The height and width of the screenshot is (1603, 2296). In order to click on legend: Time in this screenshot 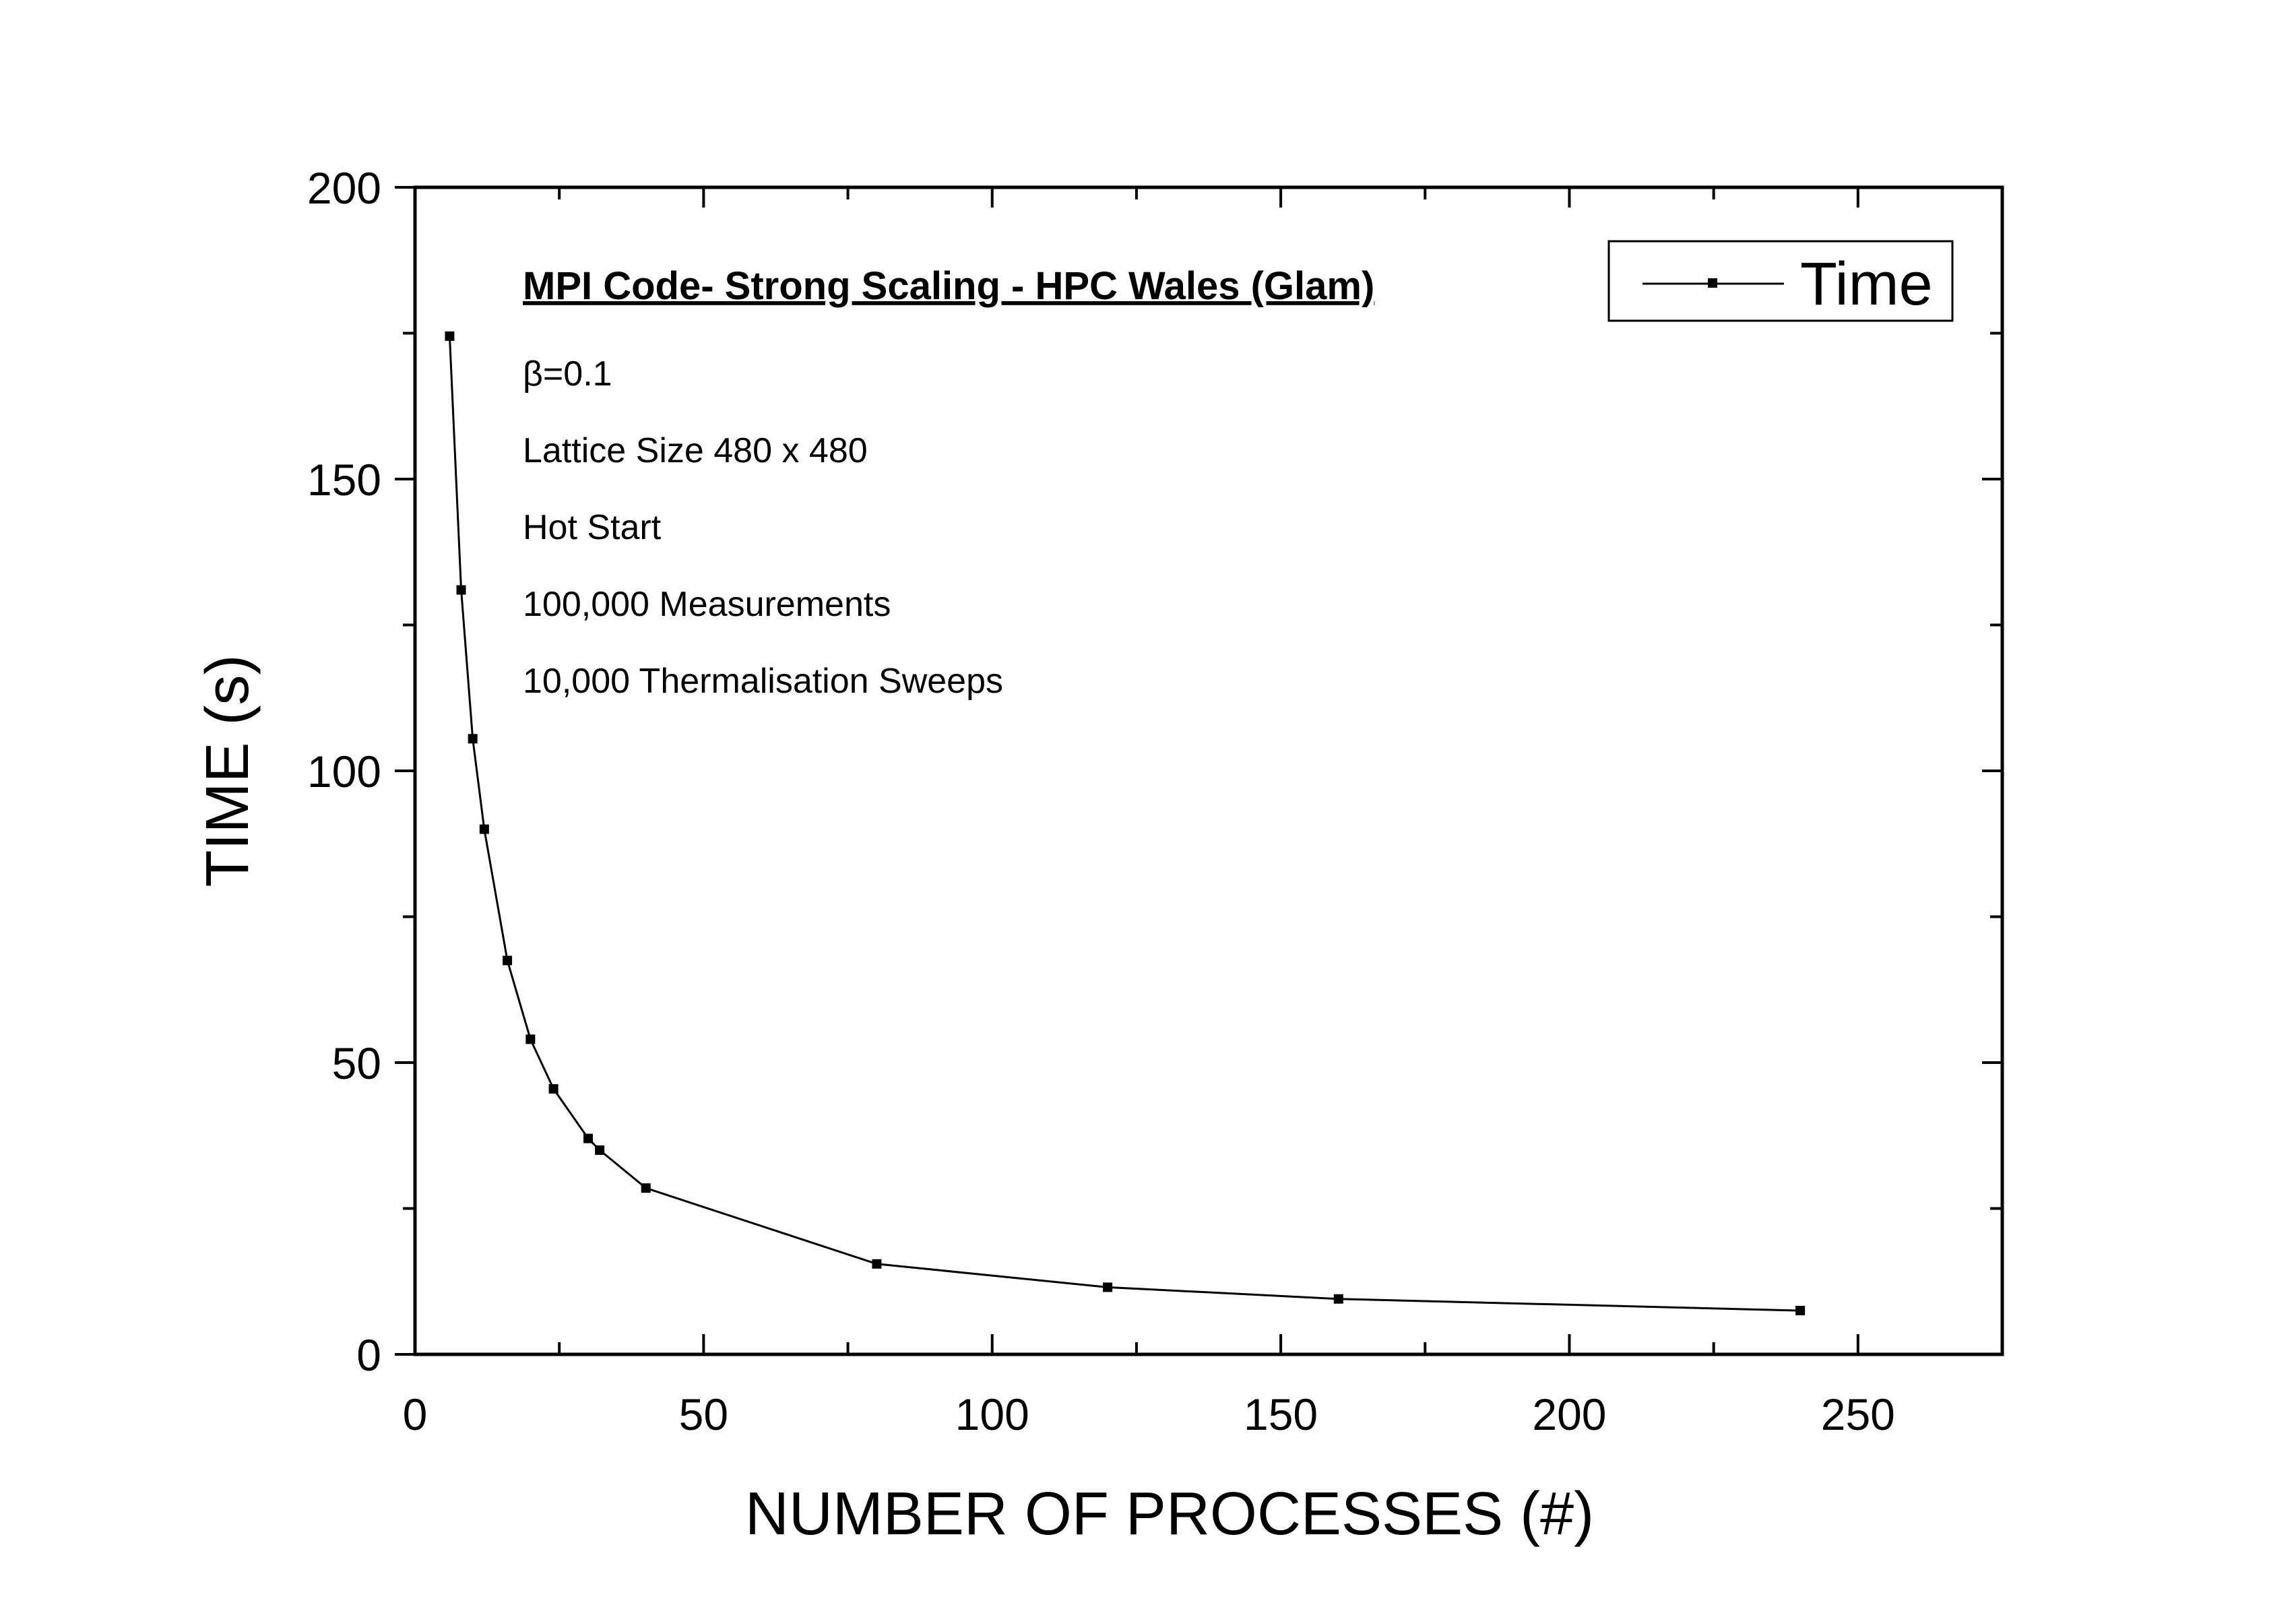, I will do `click(1780, 281)`.